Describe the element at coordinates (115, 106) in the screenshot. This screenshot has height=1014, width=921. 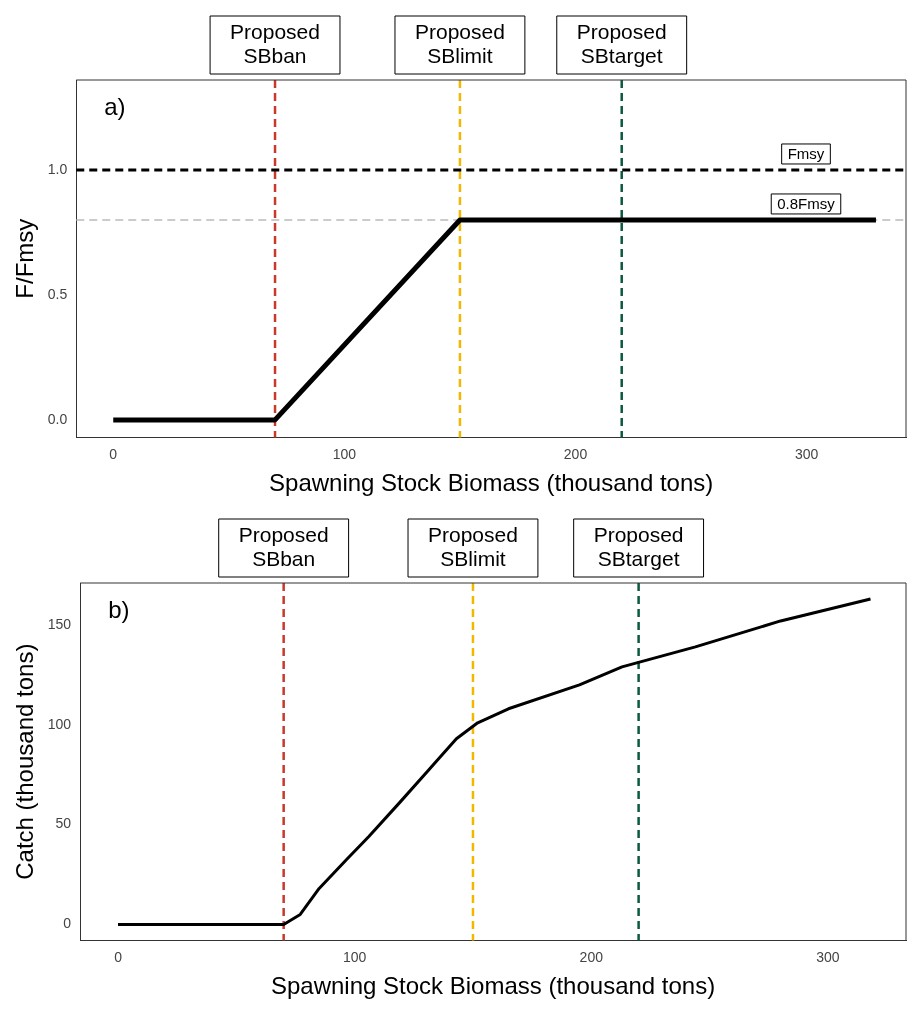
I see `text: a)` at that location.